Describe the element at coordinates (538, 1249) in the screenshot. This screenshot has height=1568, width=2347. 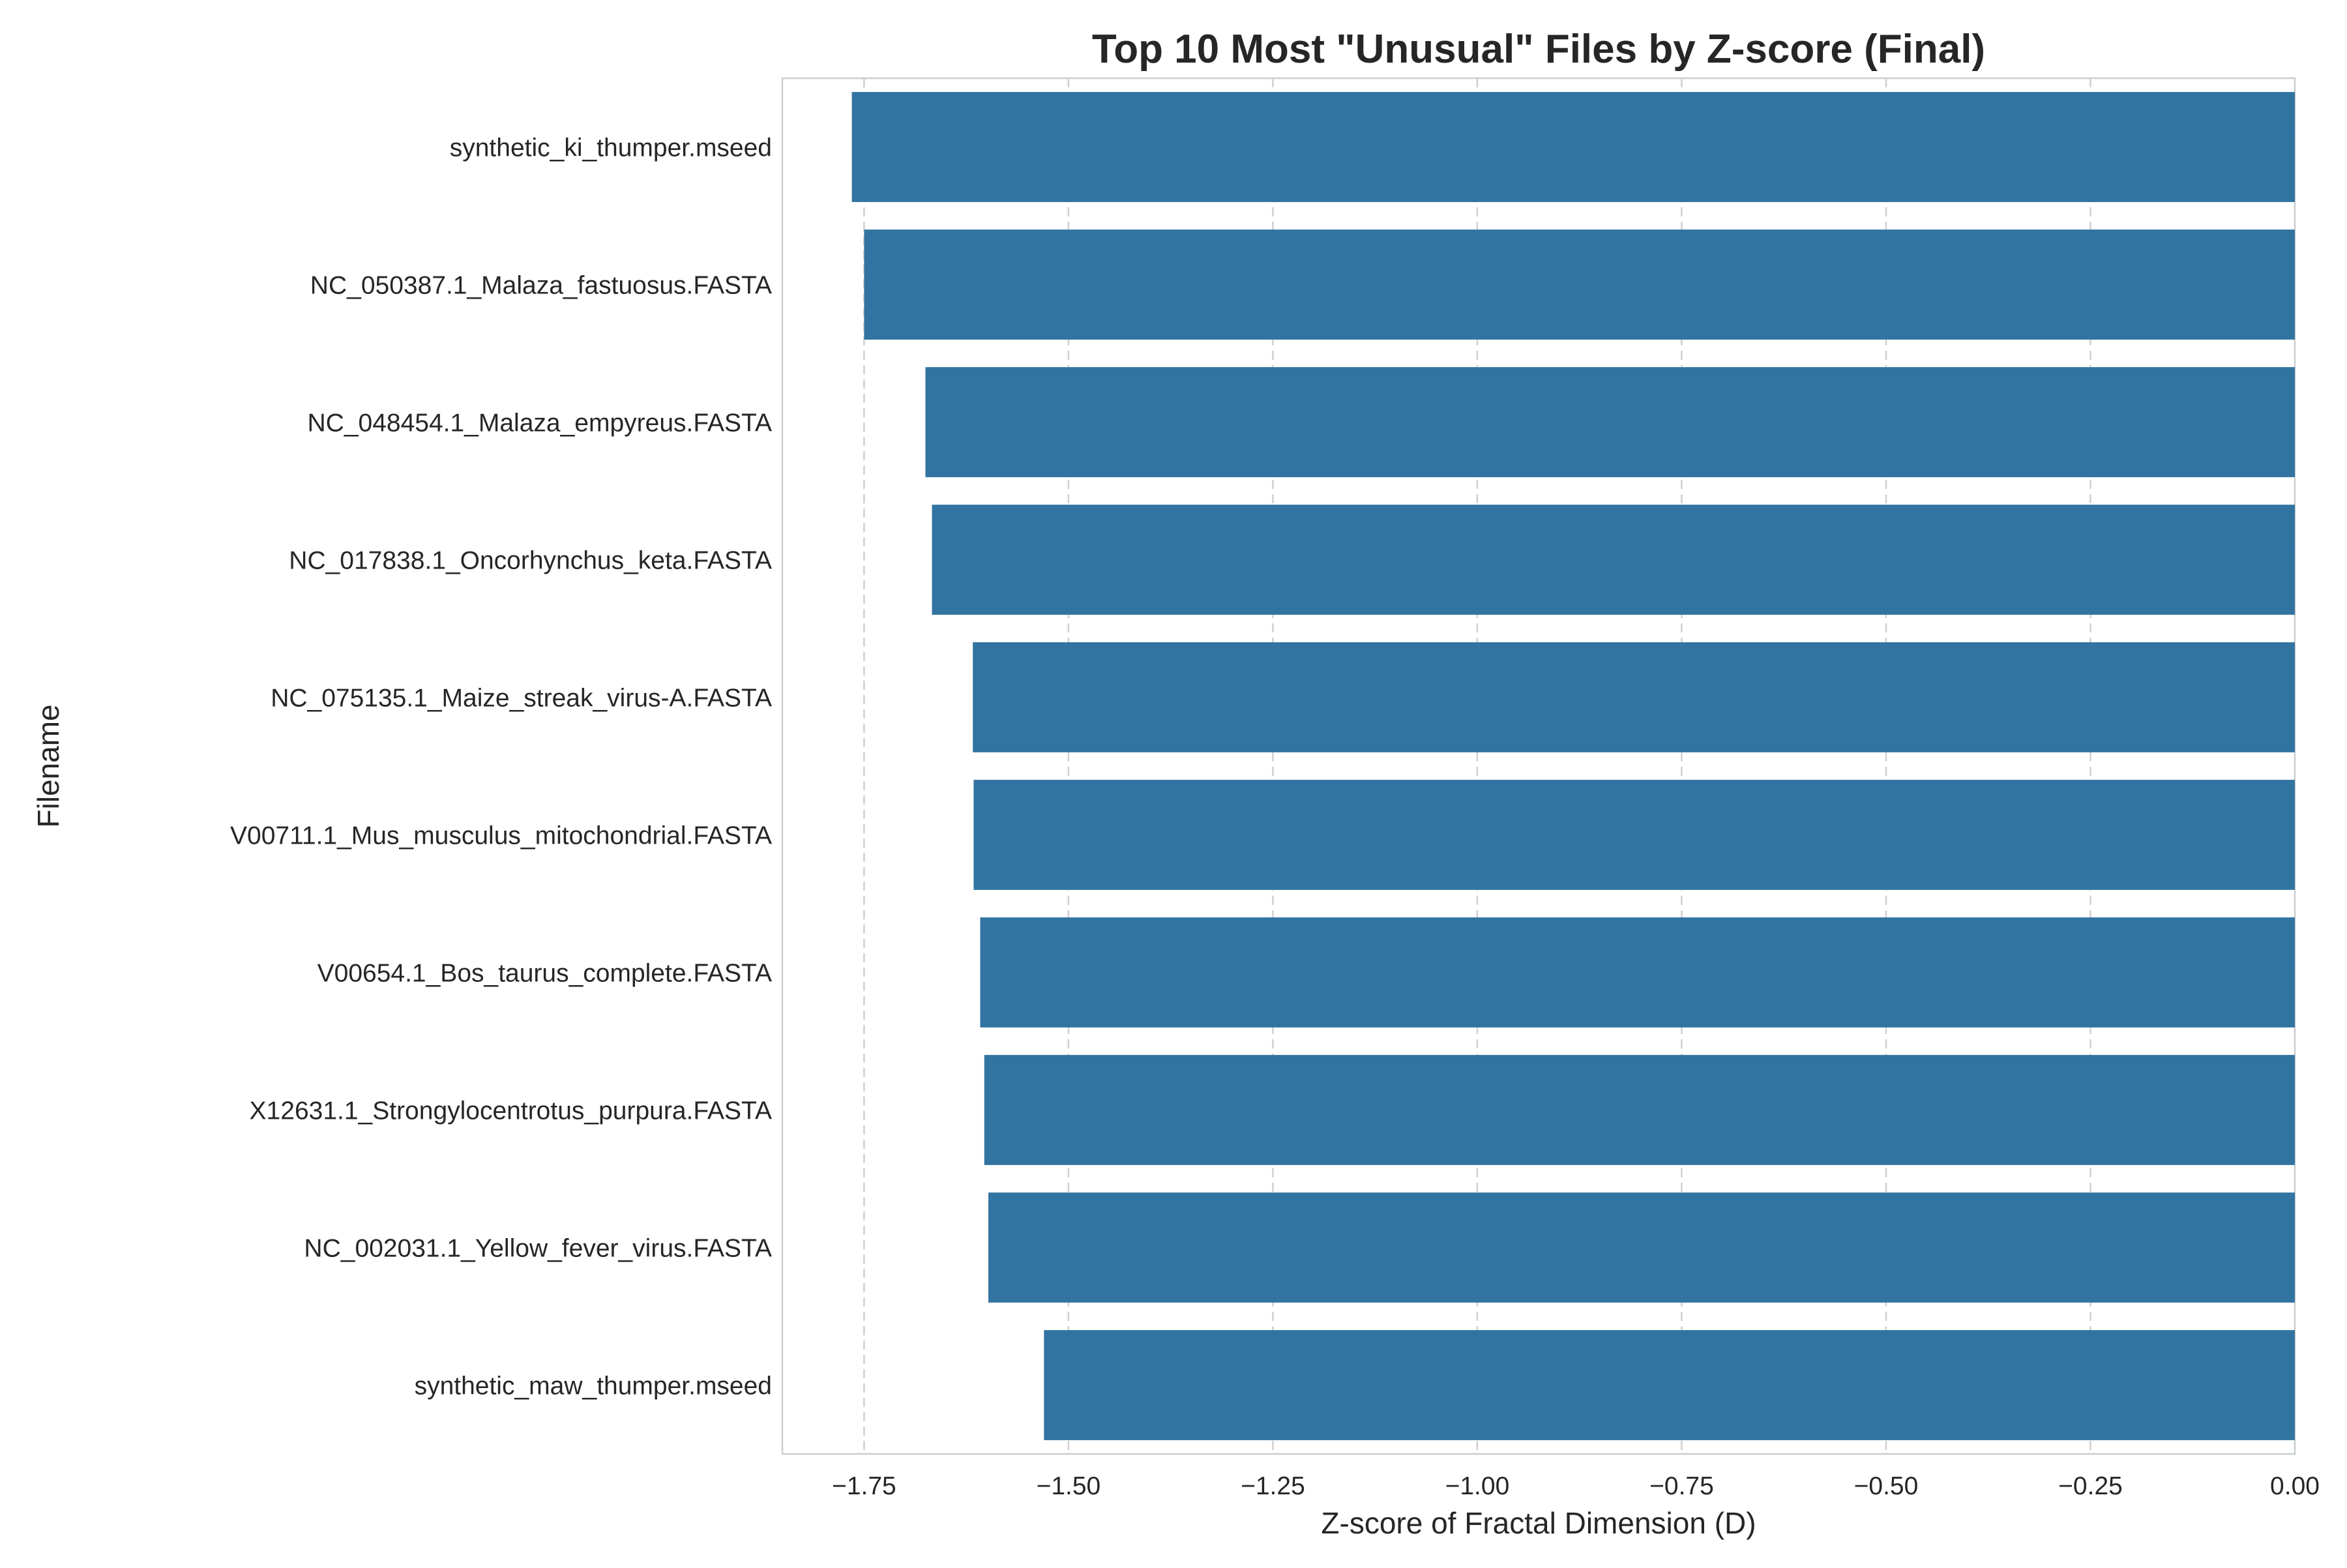
I see `y-category-label: NC_002031.1_Yellow_fever_virus.FASTA` at that location.